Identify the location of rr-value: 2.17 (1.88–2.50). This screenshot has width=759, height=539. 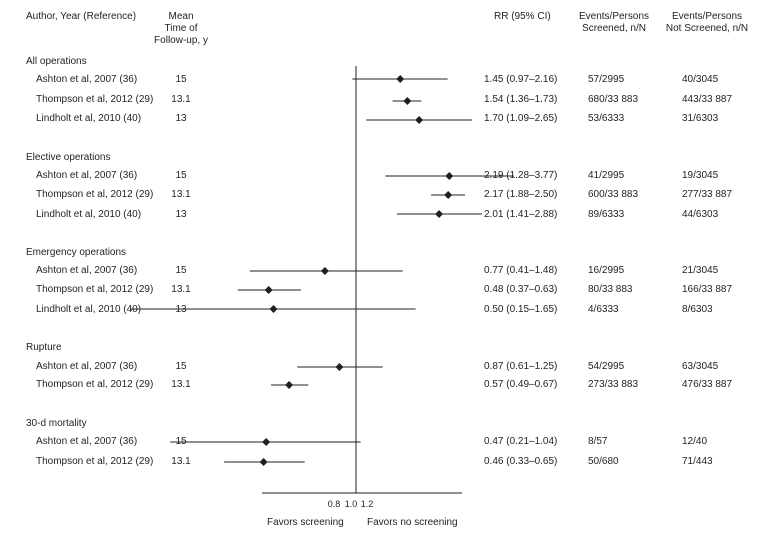
(521, 194).